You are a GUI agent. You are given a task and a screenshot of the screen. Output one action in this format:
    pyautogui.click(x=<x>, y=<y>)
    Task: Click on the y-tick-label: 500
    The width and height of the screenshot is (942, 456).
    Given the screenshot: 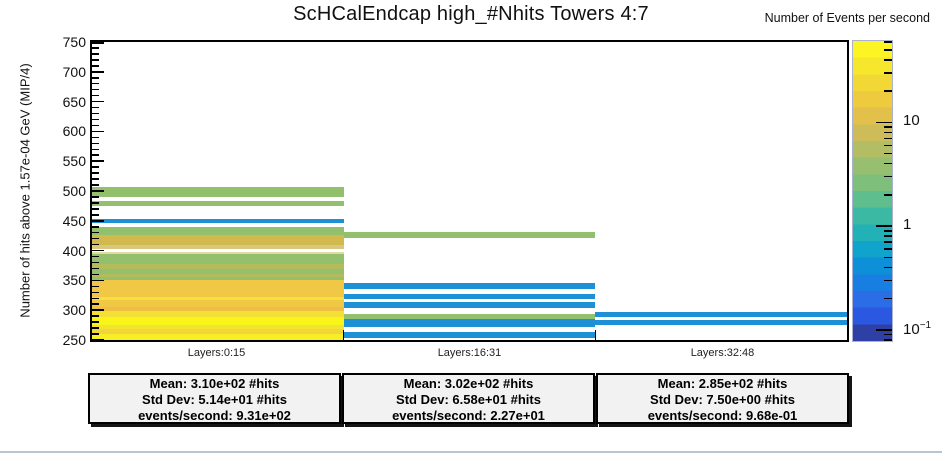 What is the action you would take?
    pyautogui.click(x=74, y=191)
    